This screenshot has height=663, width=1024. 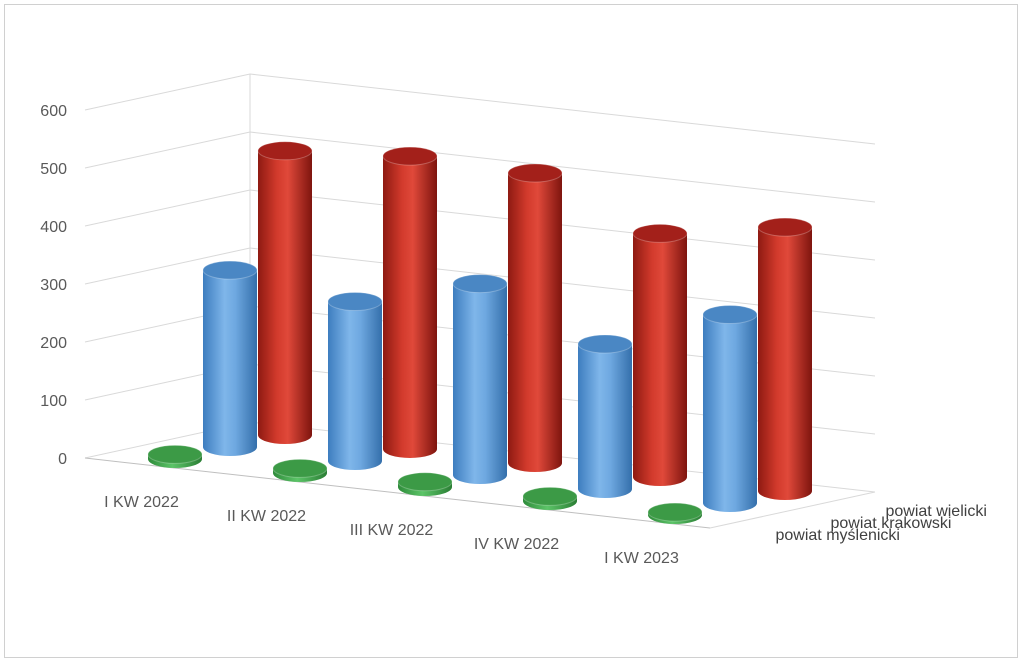 I want to click on series-label: powiat myślenicki, so click(x=838, y=535).